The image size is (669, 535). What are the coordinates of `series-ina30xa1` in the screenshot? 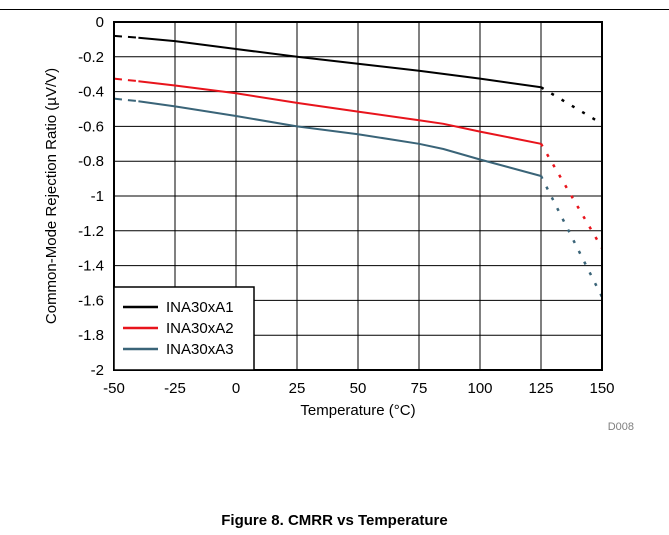 It's located at (358, 79).